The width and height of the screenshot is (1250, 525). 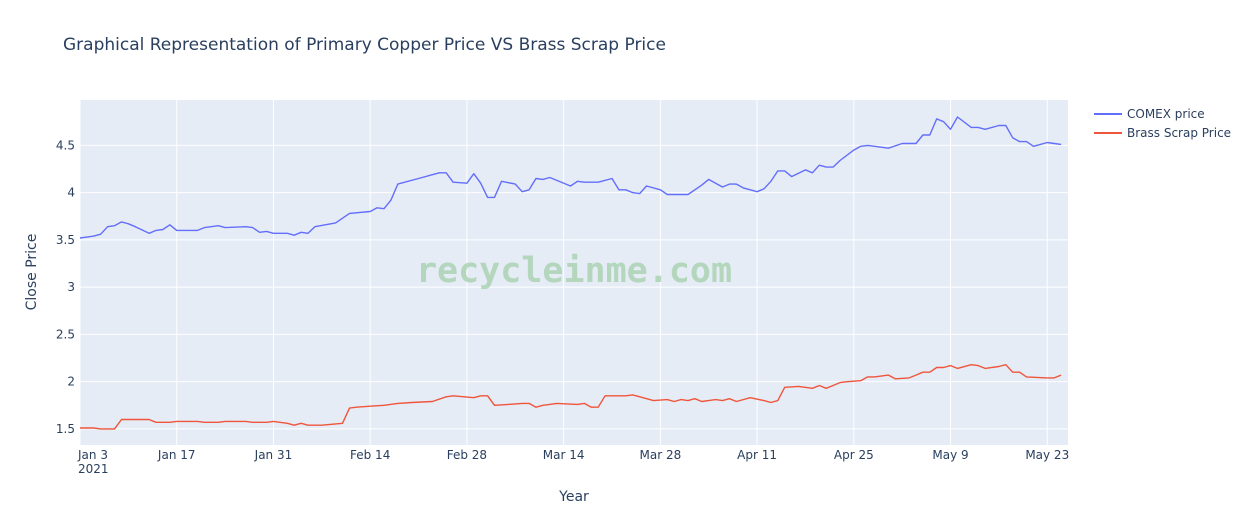 What do you see at coordinates (273, 455) in the screenshot?
I see `x-tick-label: Jan 31` at bounding box center [273, 455].